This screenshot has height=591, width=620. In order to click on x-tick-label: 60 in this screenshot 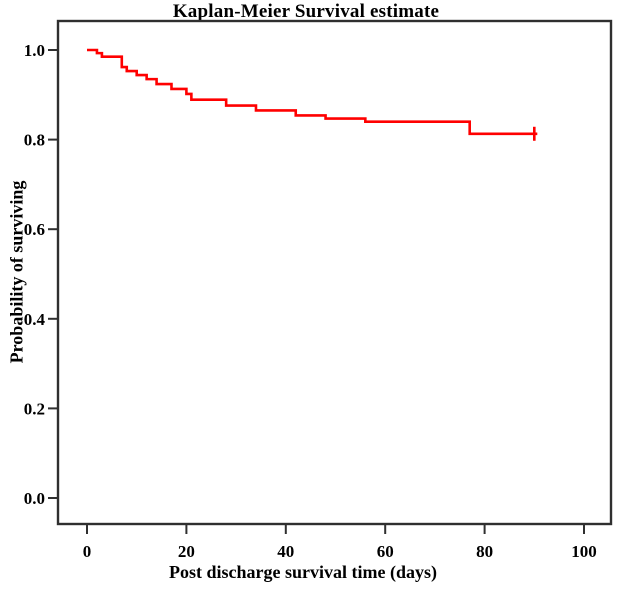, I will do `click(385, 551)`.